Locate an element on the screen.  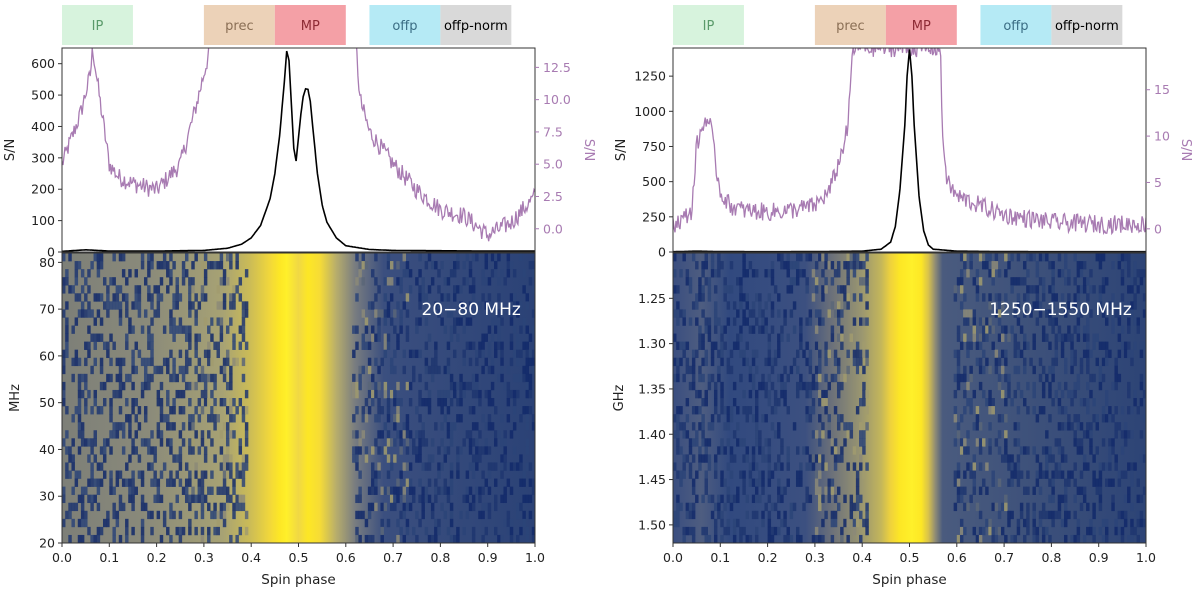
phase-window-label: IP is located at coordinates (98, 26).